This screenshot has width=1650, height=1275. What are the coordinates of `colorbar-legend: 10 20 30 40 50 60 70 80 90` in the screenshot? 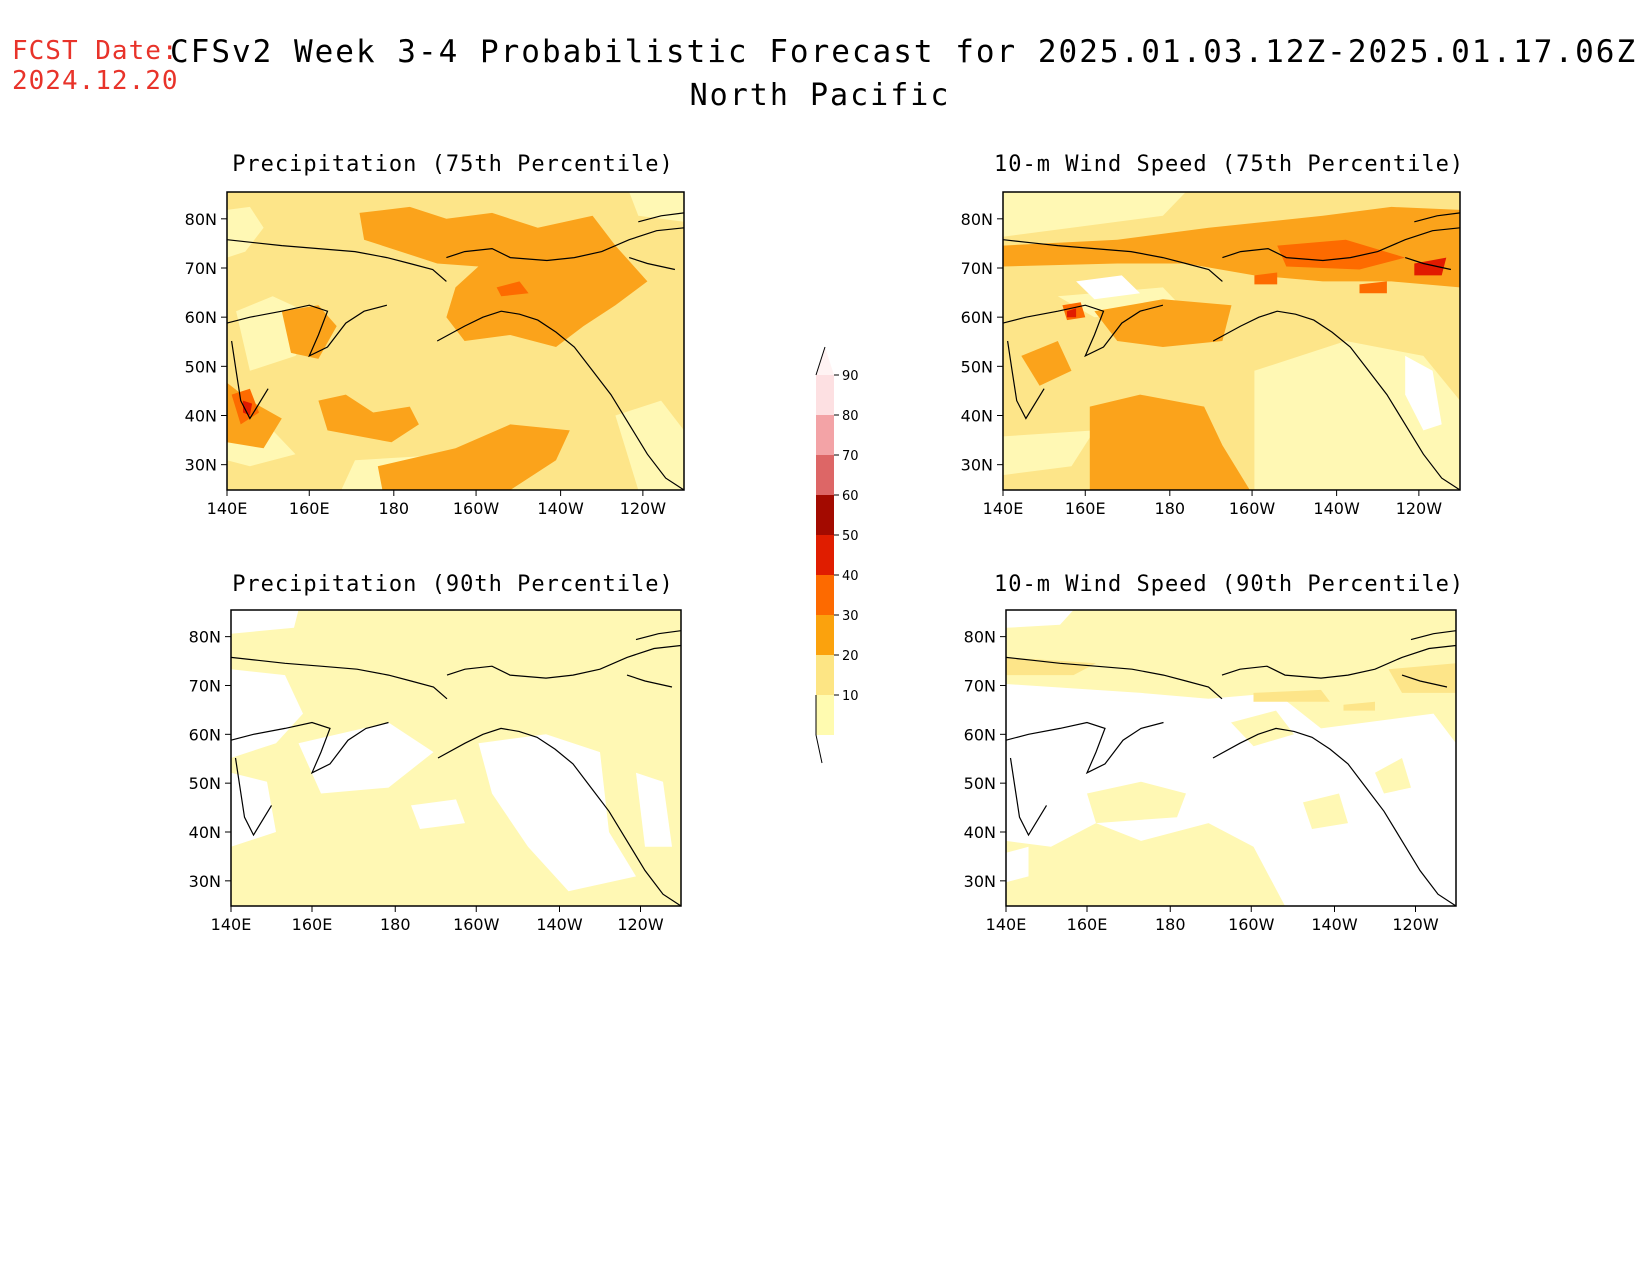 It's located at (837, 555).